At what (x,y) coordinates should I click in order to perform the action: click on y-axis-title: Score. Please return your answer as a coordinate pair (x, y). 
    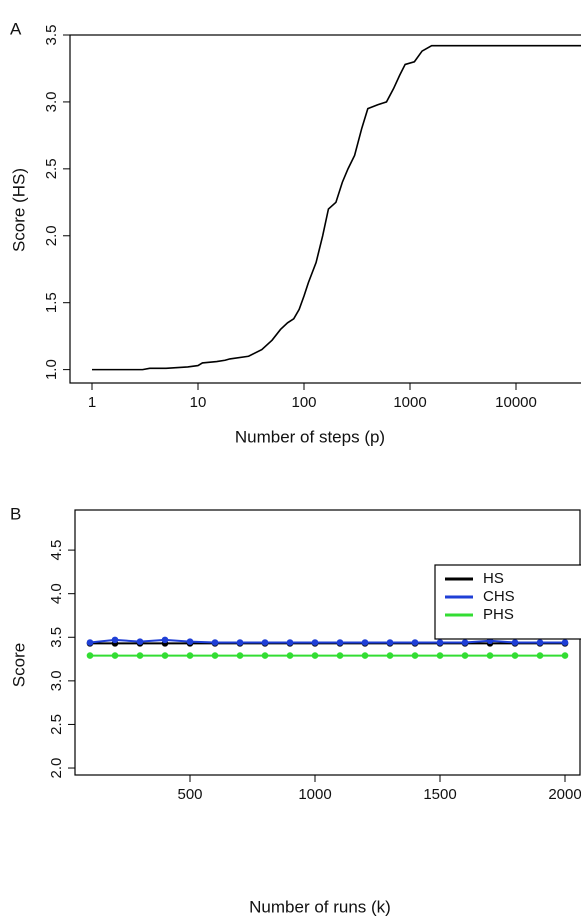
    Looking at the image, I should click on (18, 665).